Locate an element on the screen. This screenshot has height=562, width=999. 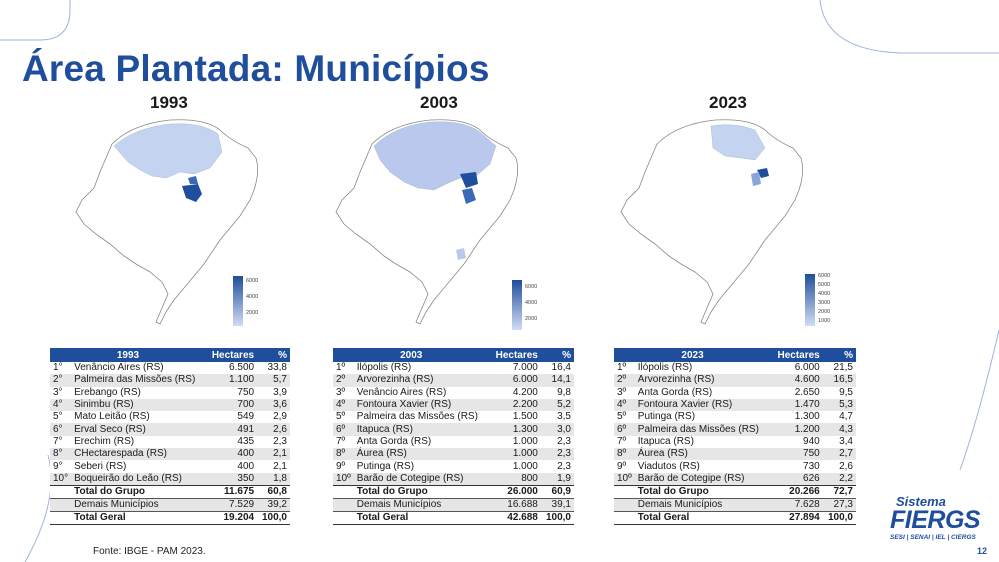
pct-value: 4,7 is located at coordinates (839, 417).